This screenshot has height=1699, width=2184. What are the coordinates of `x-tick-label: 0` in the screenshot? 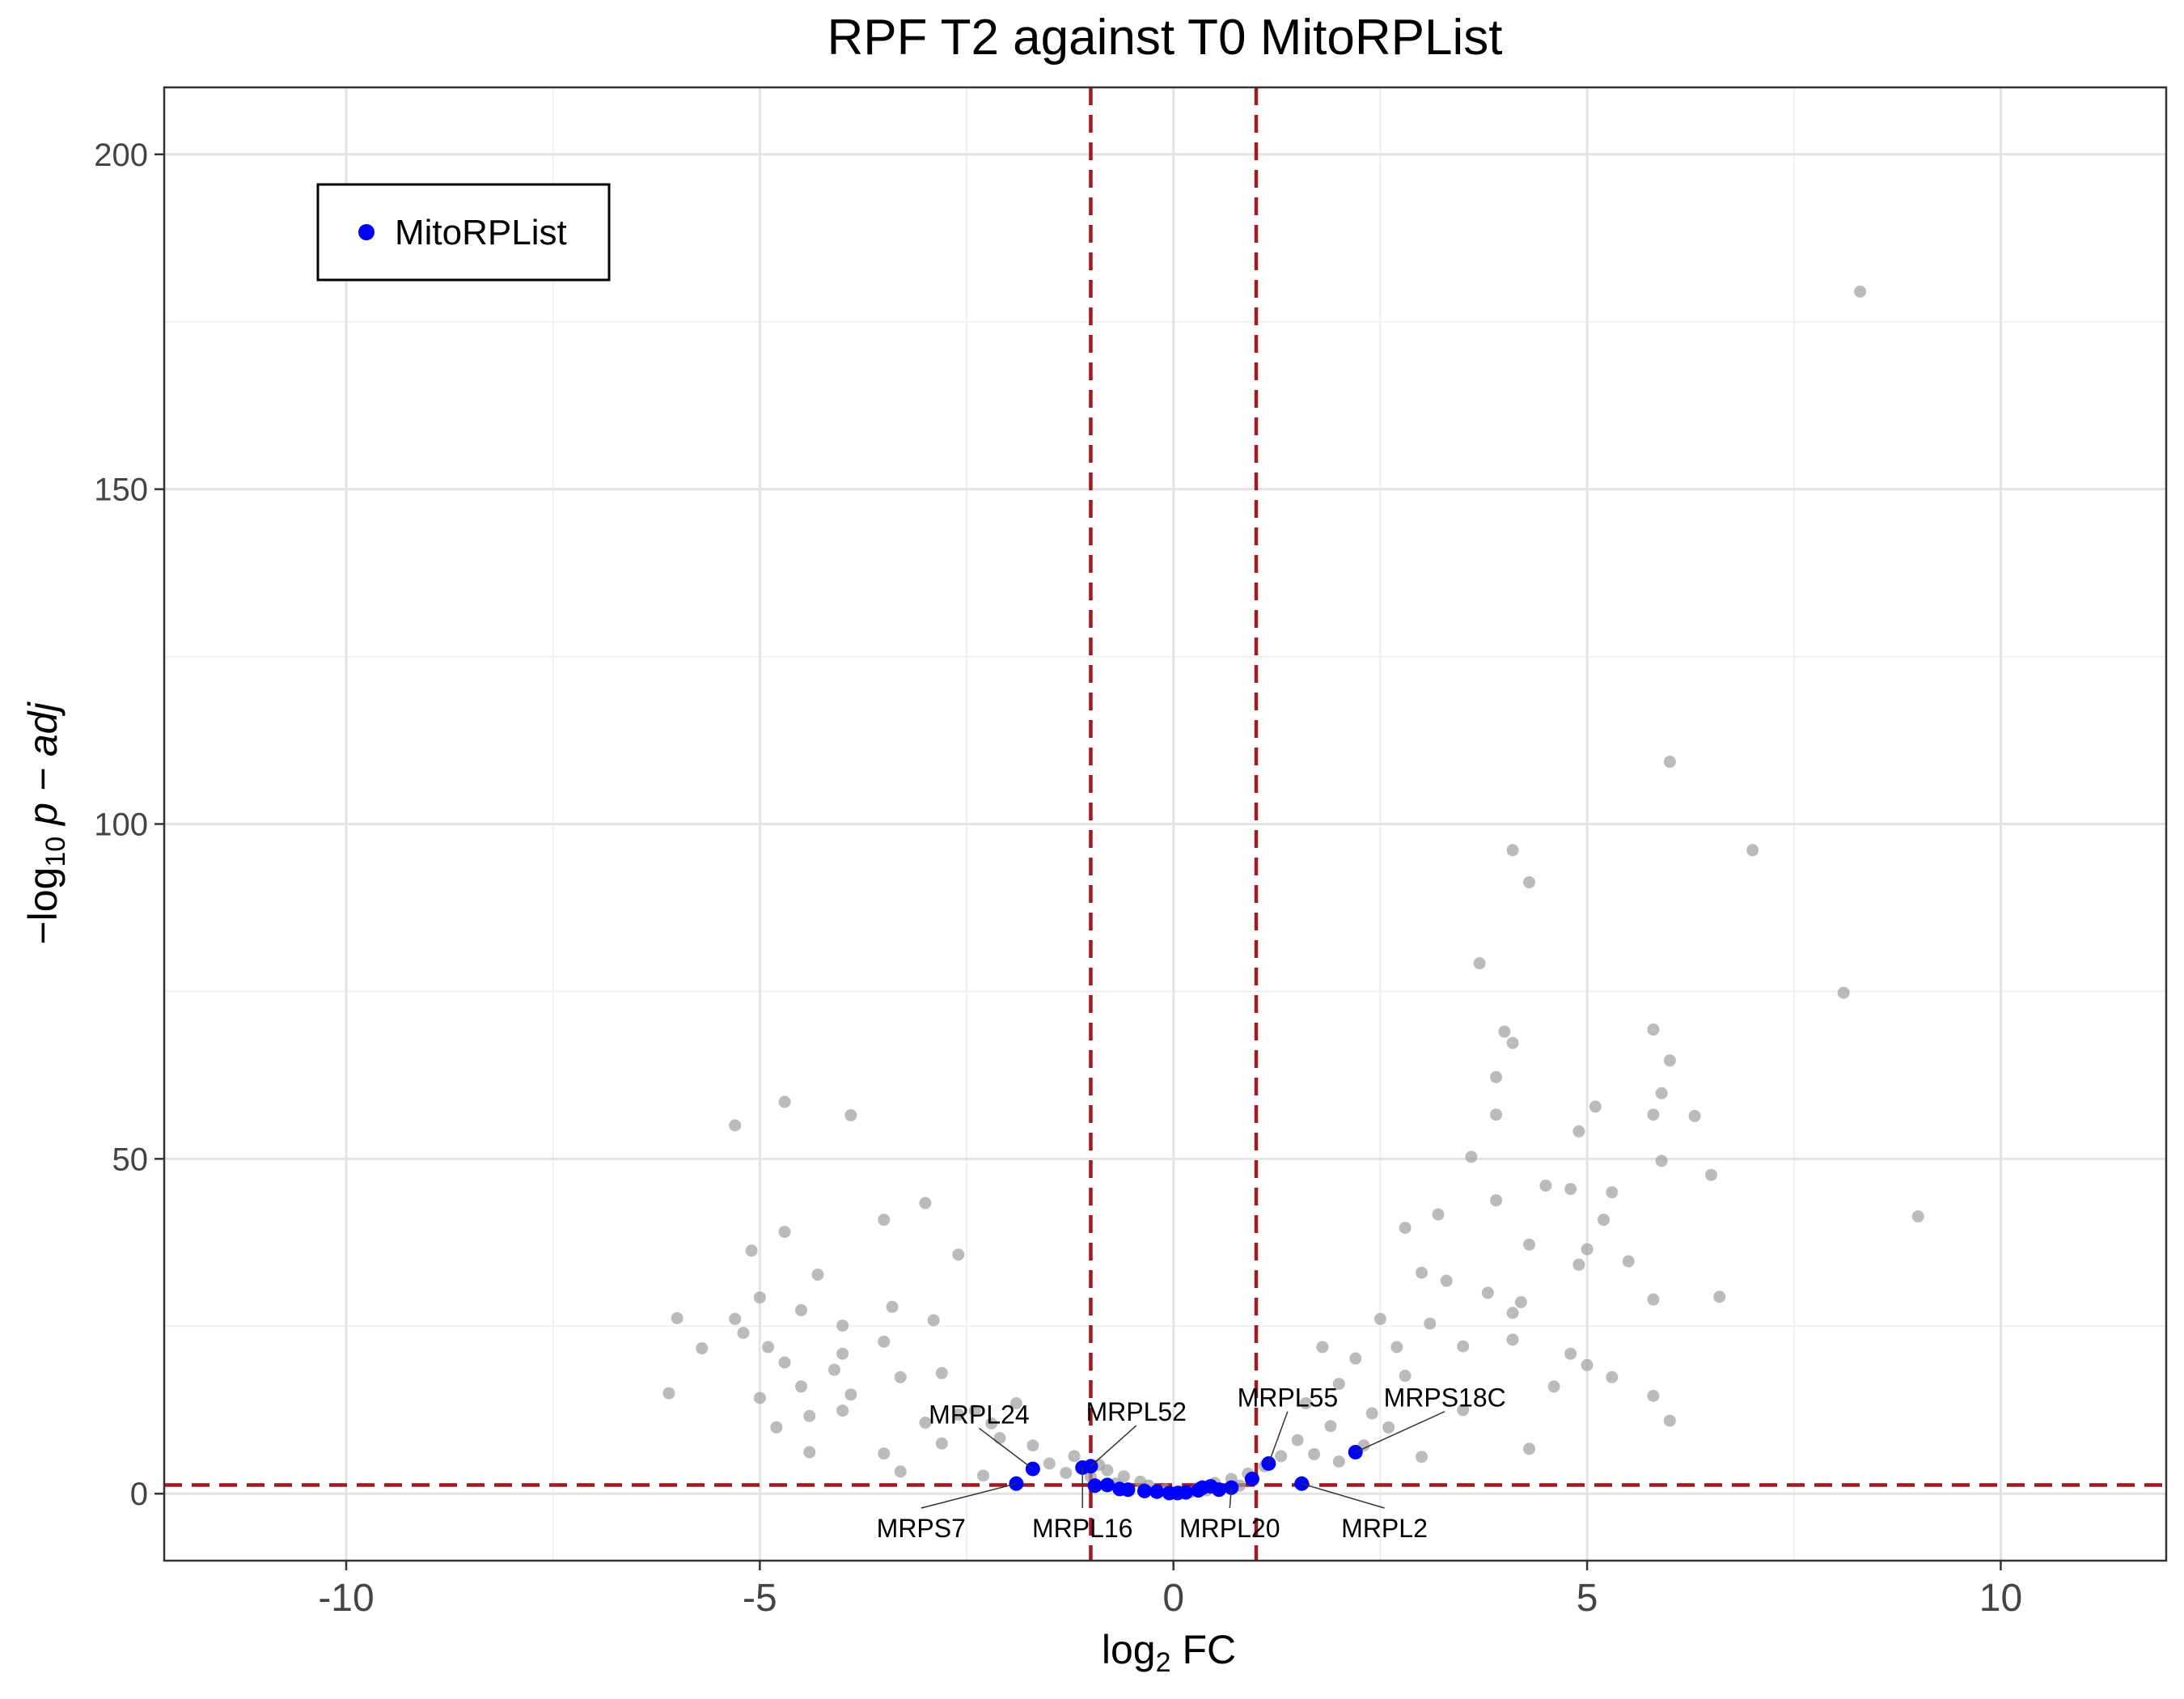 It's located at (1173, 1598).